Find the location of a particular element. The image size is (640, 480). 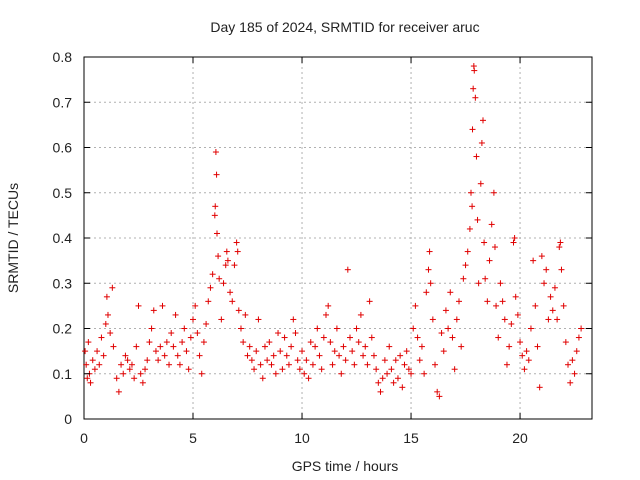

x-tick-label: 20 is located at coordinates (520, 438).